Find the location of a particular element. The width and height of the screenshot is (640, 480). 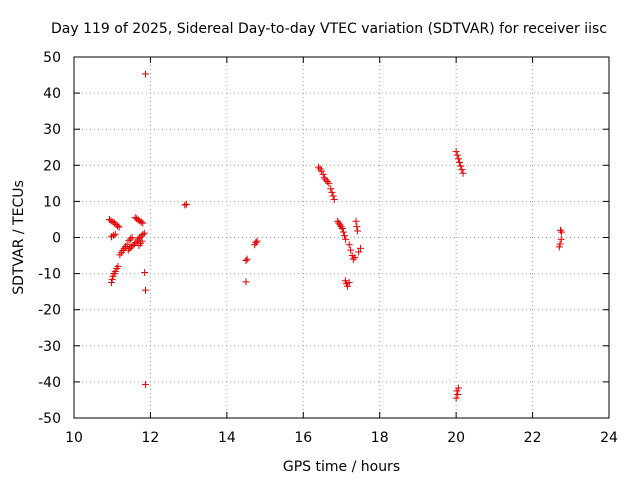

x-tick-label: 18 is located at coordinates (380, 438).